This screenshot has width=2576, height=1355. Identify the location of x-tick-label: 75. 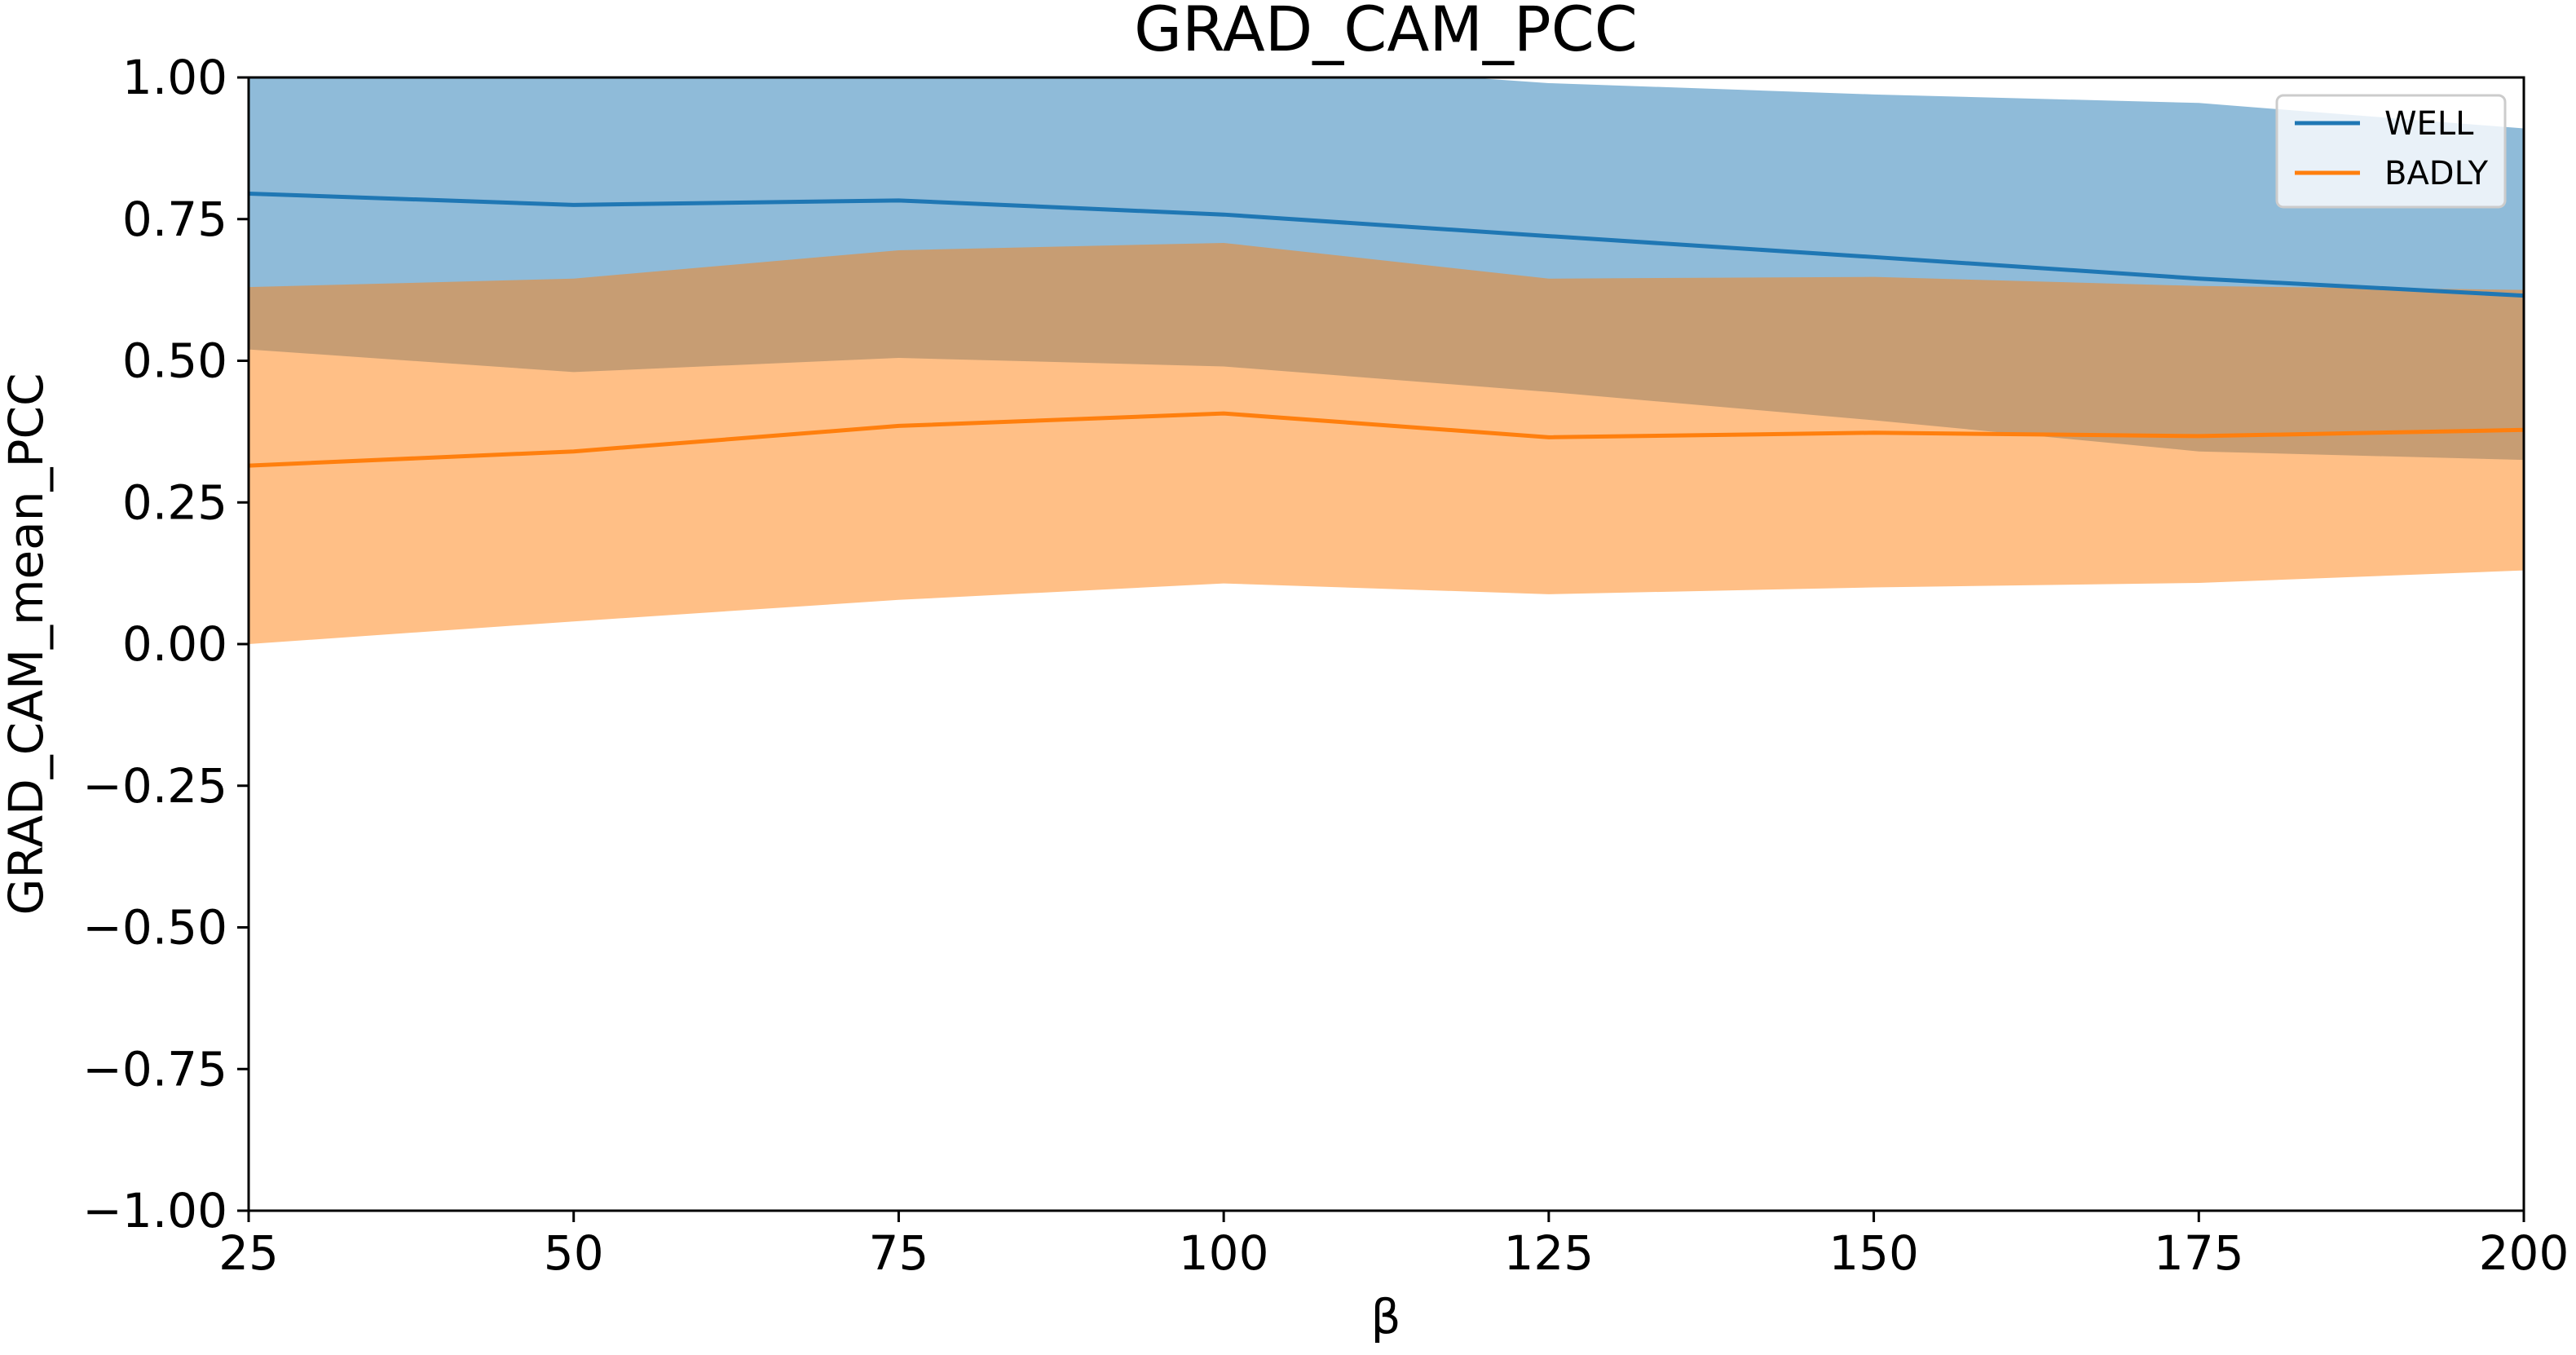
(899, 1253).